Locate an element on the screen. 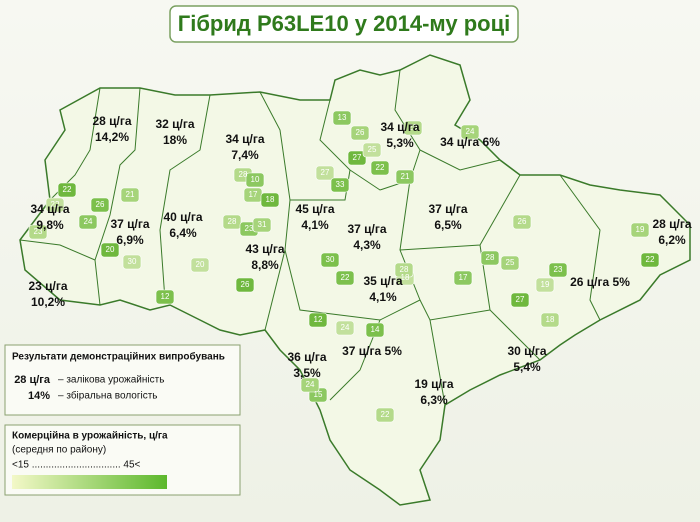 This screenshot has height=522, width=700. region-label: 32 ц/га is located at coordinates (174, 124).